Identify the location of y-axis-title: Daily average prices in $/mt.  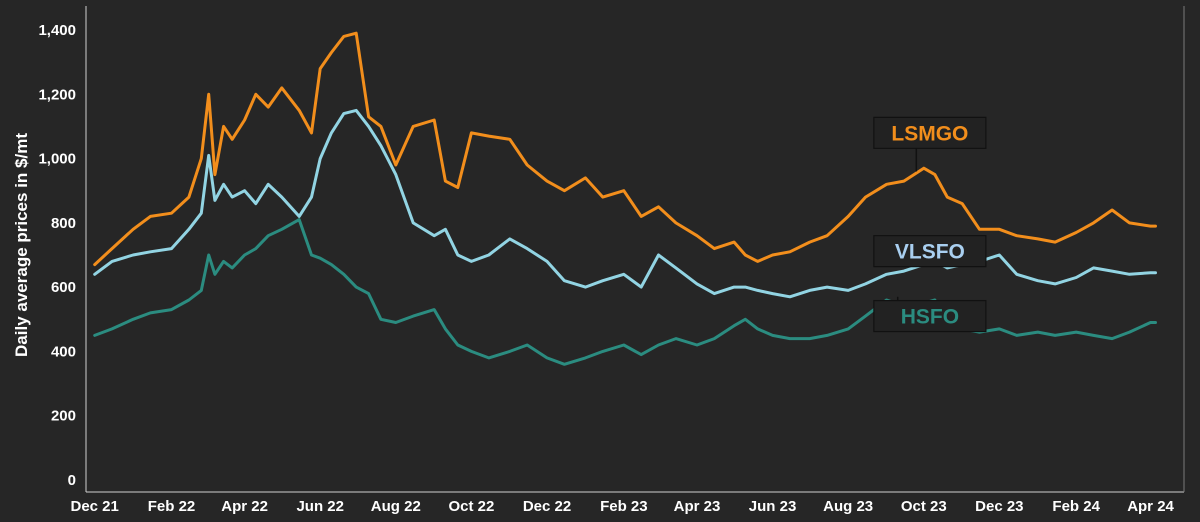
(21, 245).